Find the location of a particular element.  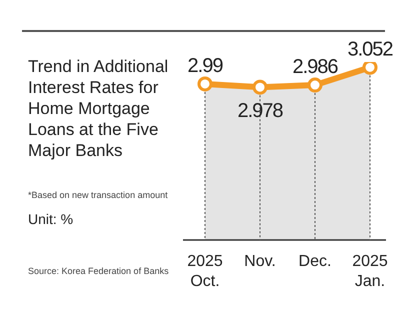

text: Trend in Additional Interest Rates for Home Mortgage Loans at the Five Major Banks is located at coordinates (99, 108).